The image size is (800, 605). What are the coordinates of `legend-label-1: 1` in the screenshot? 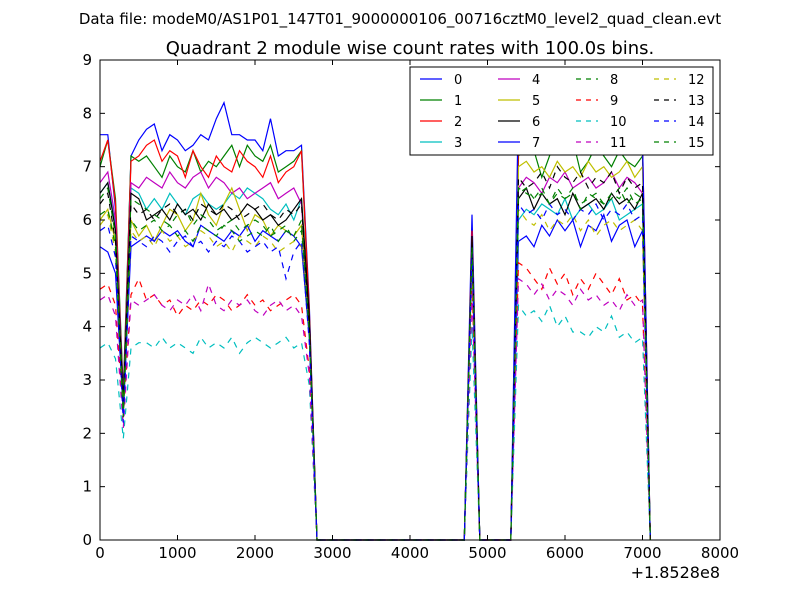 It's located at (458, 101).